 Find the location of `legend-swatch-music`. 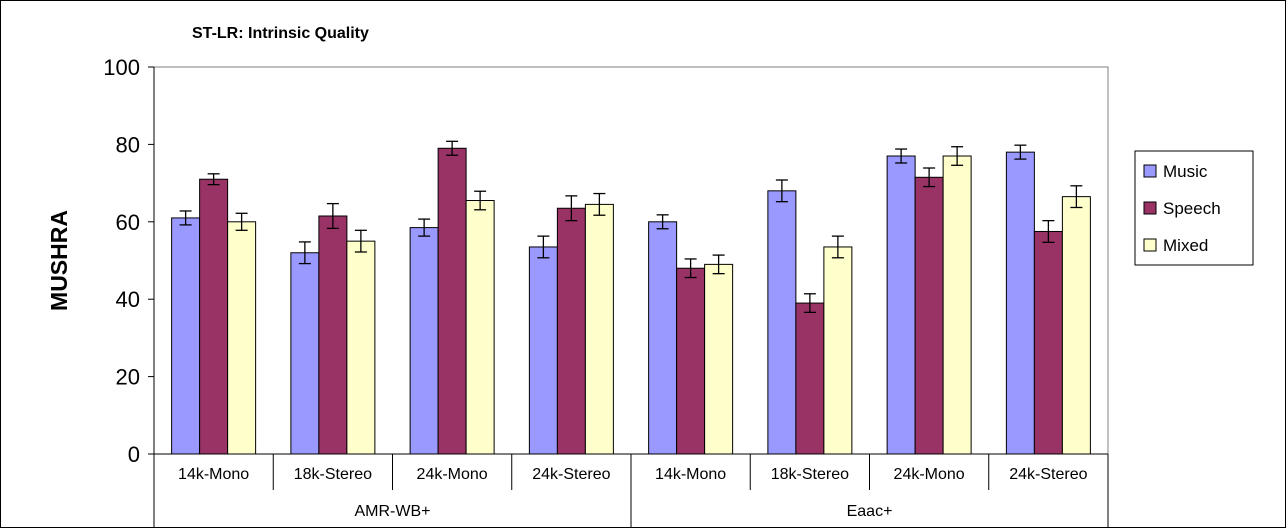

legend-swatch-music is located at coordinates (1150, 171).